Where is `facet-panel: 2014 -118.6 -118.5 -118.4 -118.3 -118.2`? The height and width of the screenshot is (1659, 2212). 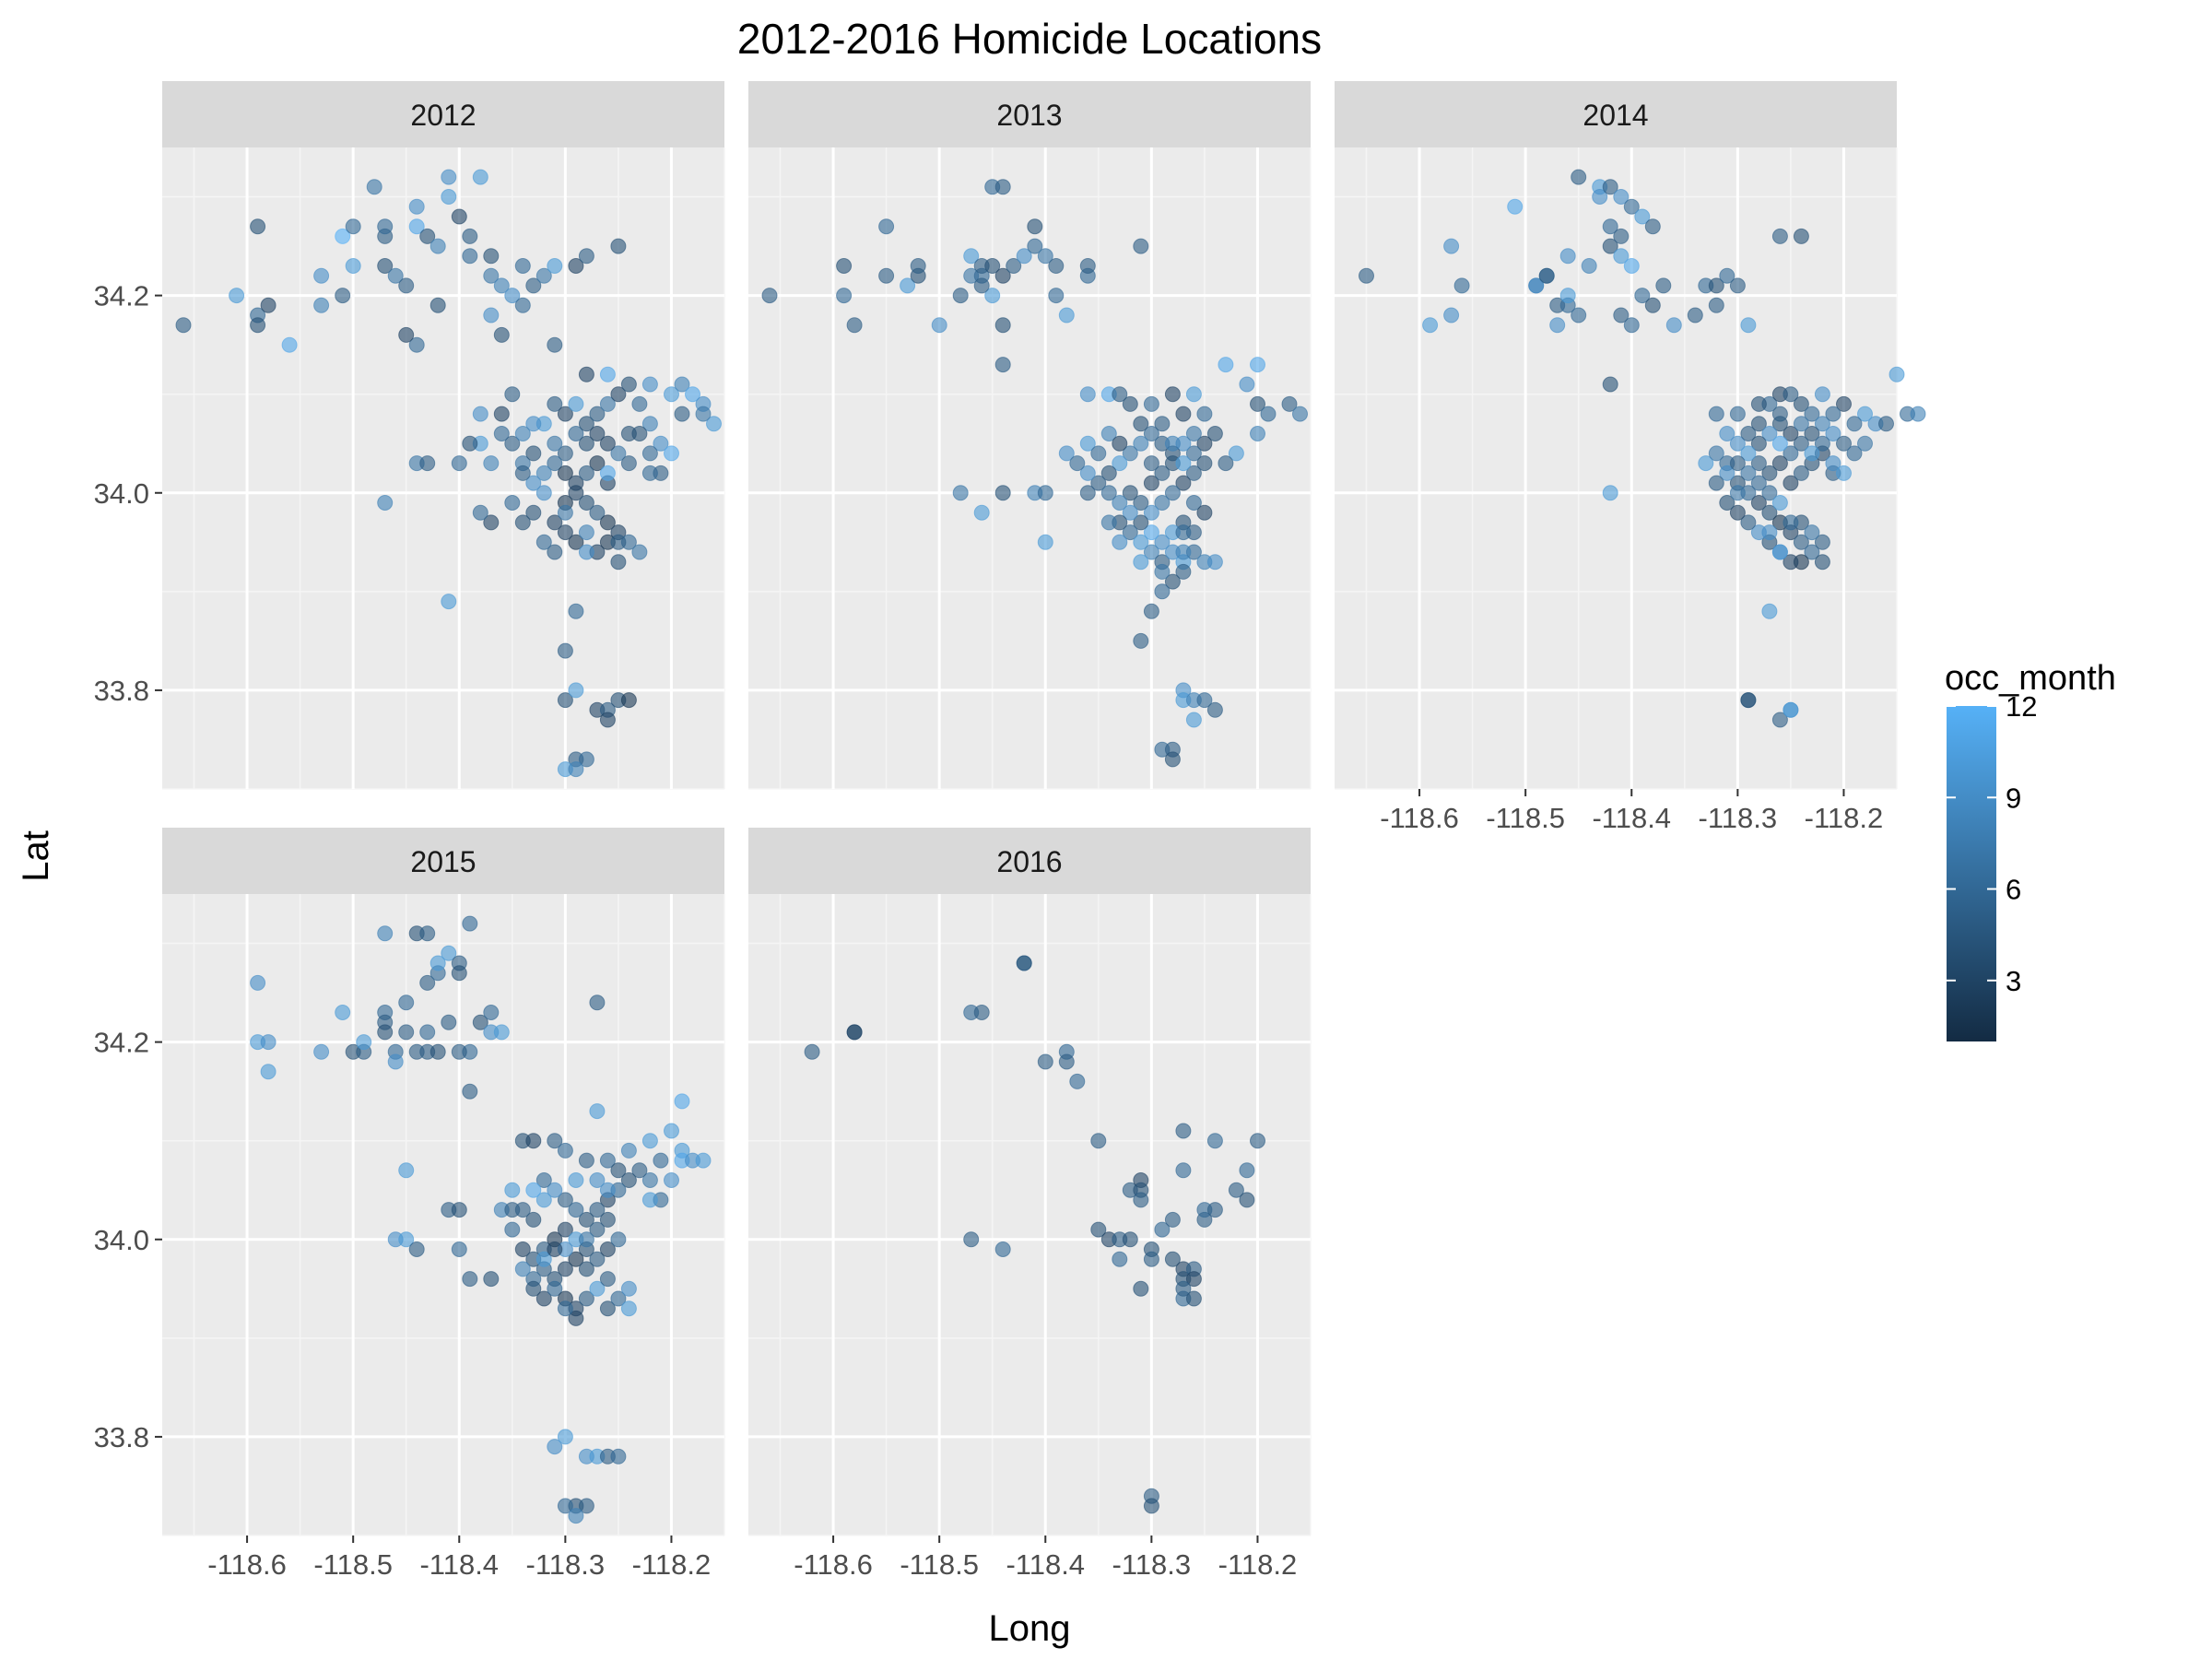 facet-panel: 2014 -118.6 -118.5 -118.4 -118.3 -118.2 is located at coordinates (1630, 457).